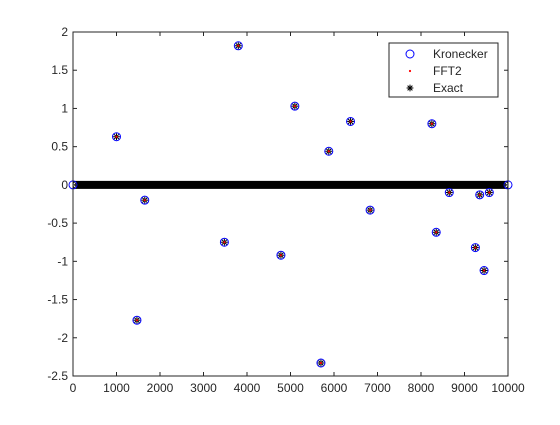 The height and width of the screenshot is (425, 560). I want to click on y-tick-label: 0.5, so click(59, 147).